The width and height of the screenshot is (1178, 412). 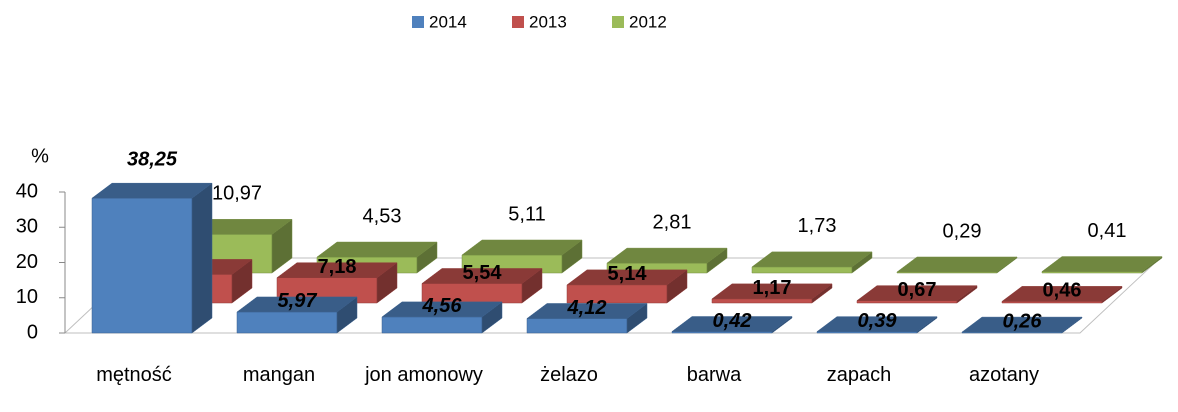 What do you see at coordinates (772, 288) in the screenshot?
I see `value-label: 1,17` at bounding box center [772, 288].